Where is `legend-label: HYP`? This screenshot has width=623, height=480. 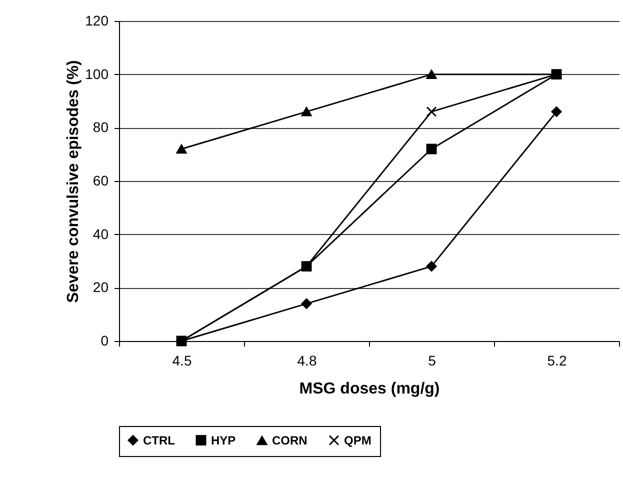
legend-label: HYP is located at coordinates (223, 440).